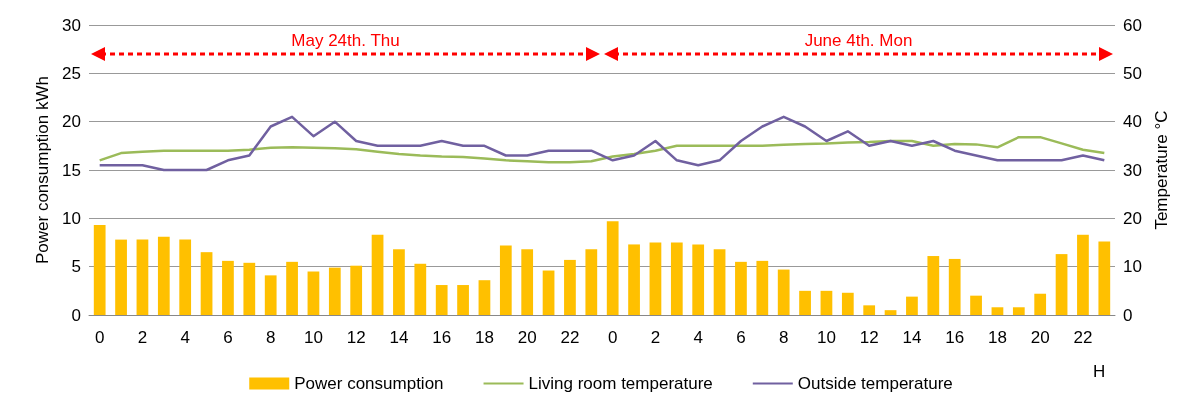  I want to click on y-tick-label: 25, so click(71, 73).